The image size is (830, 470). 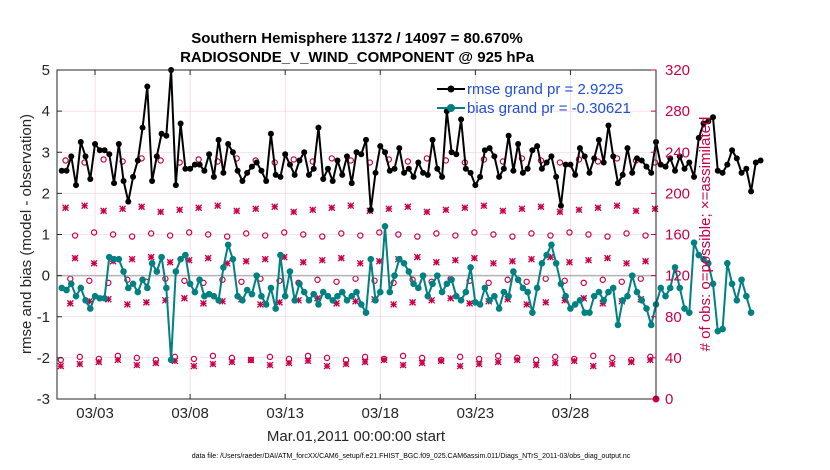 What do you see at coordinates (43, 317) in the screenshot?
I see `y-tick-label: -1` at bounding box center [43, 317].